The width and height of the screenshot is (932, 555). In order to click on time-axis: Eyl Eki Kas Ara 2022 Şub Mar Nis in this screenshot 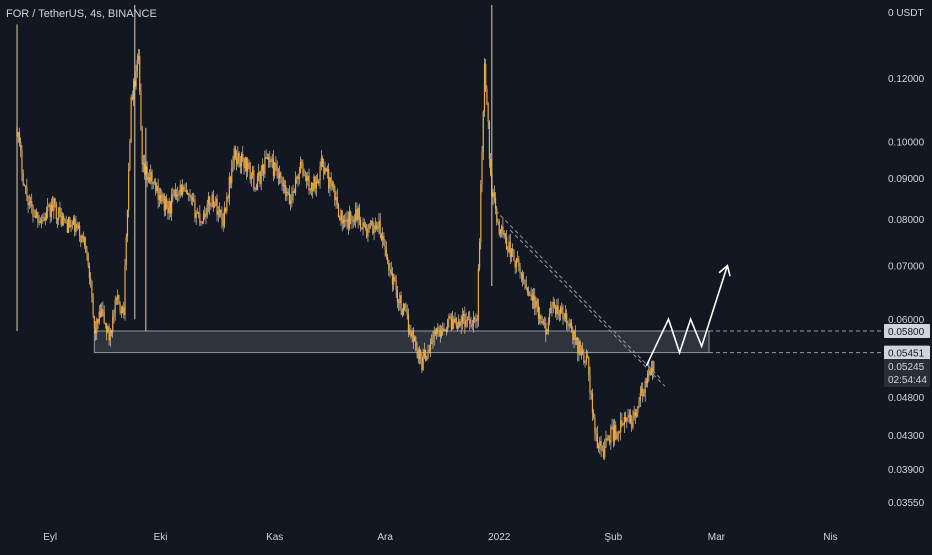, I will do `click(440, 537)`.